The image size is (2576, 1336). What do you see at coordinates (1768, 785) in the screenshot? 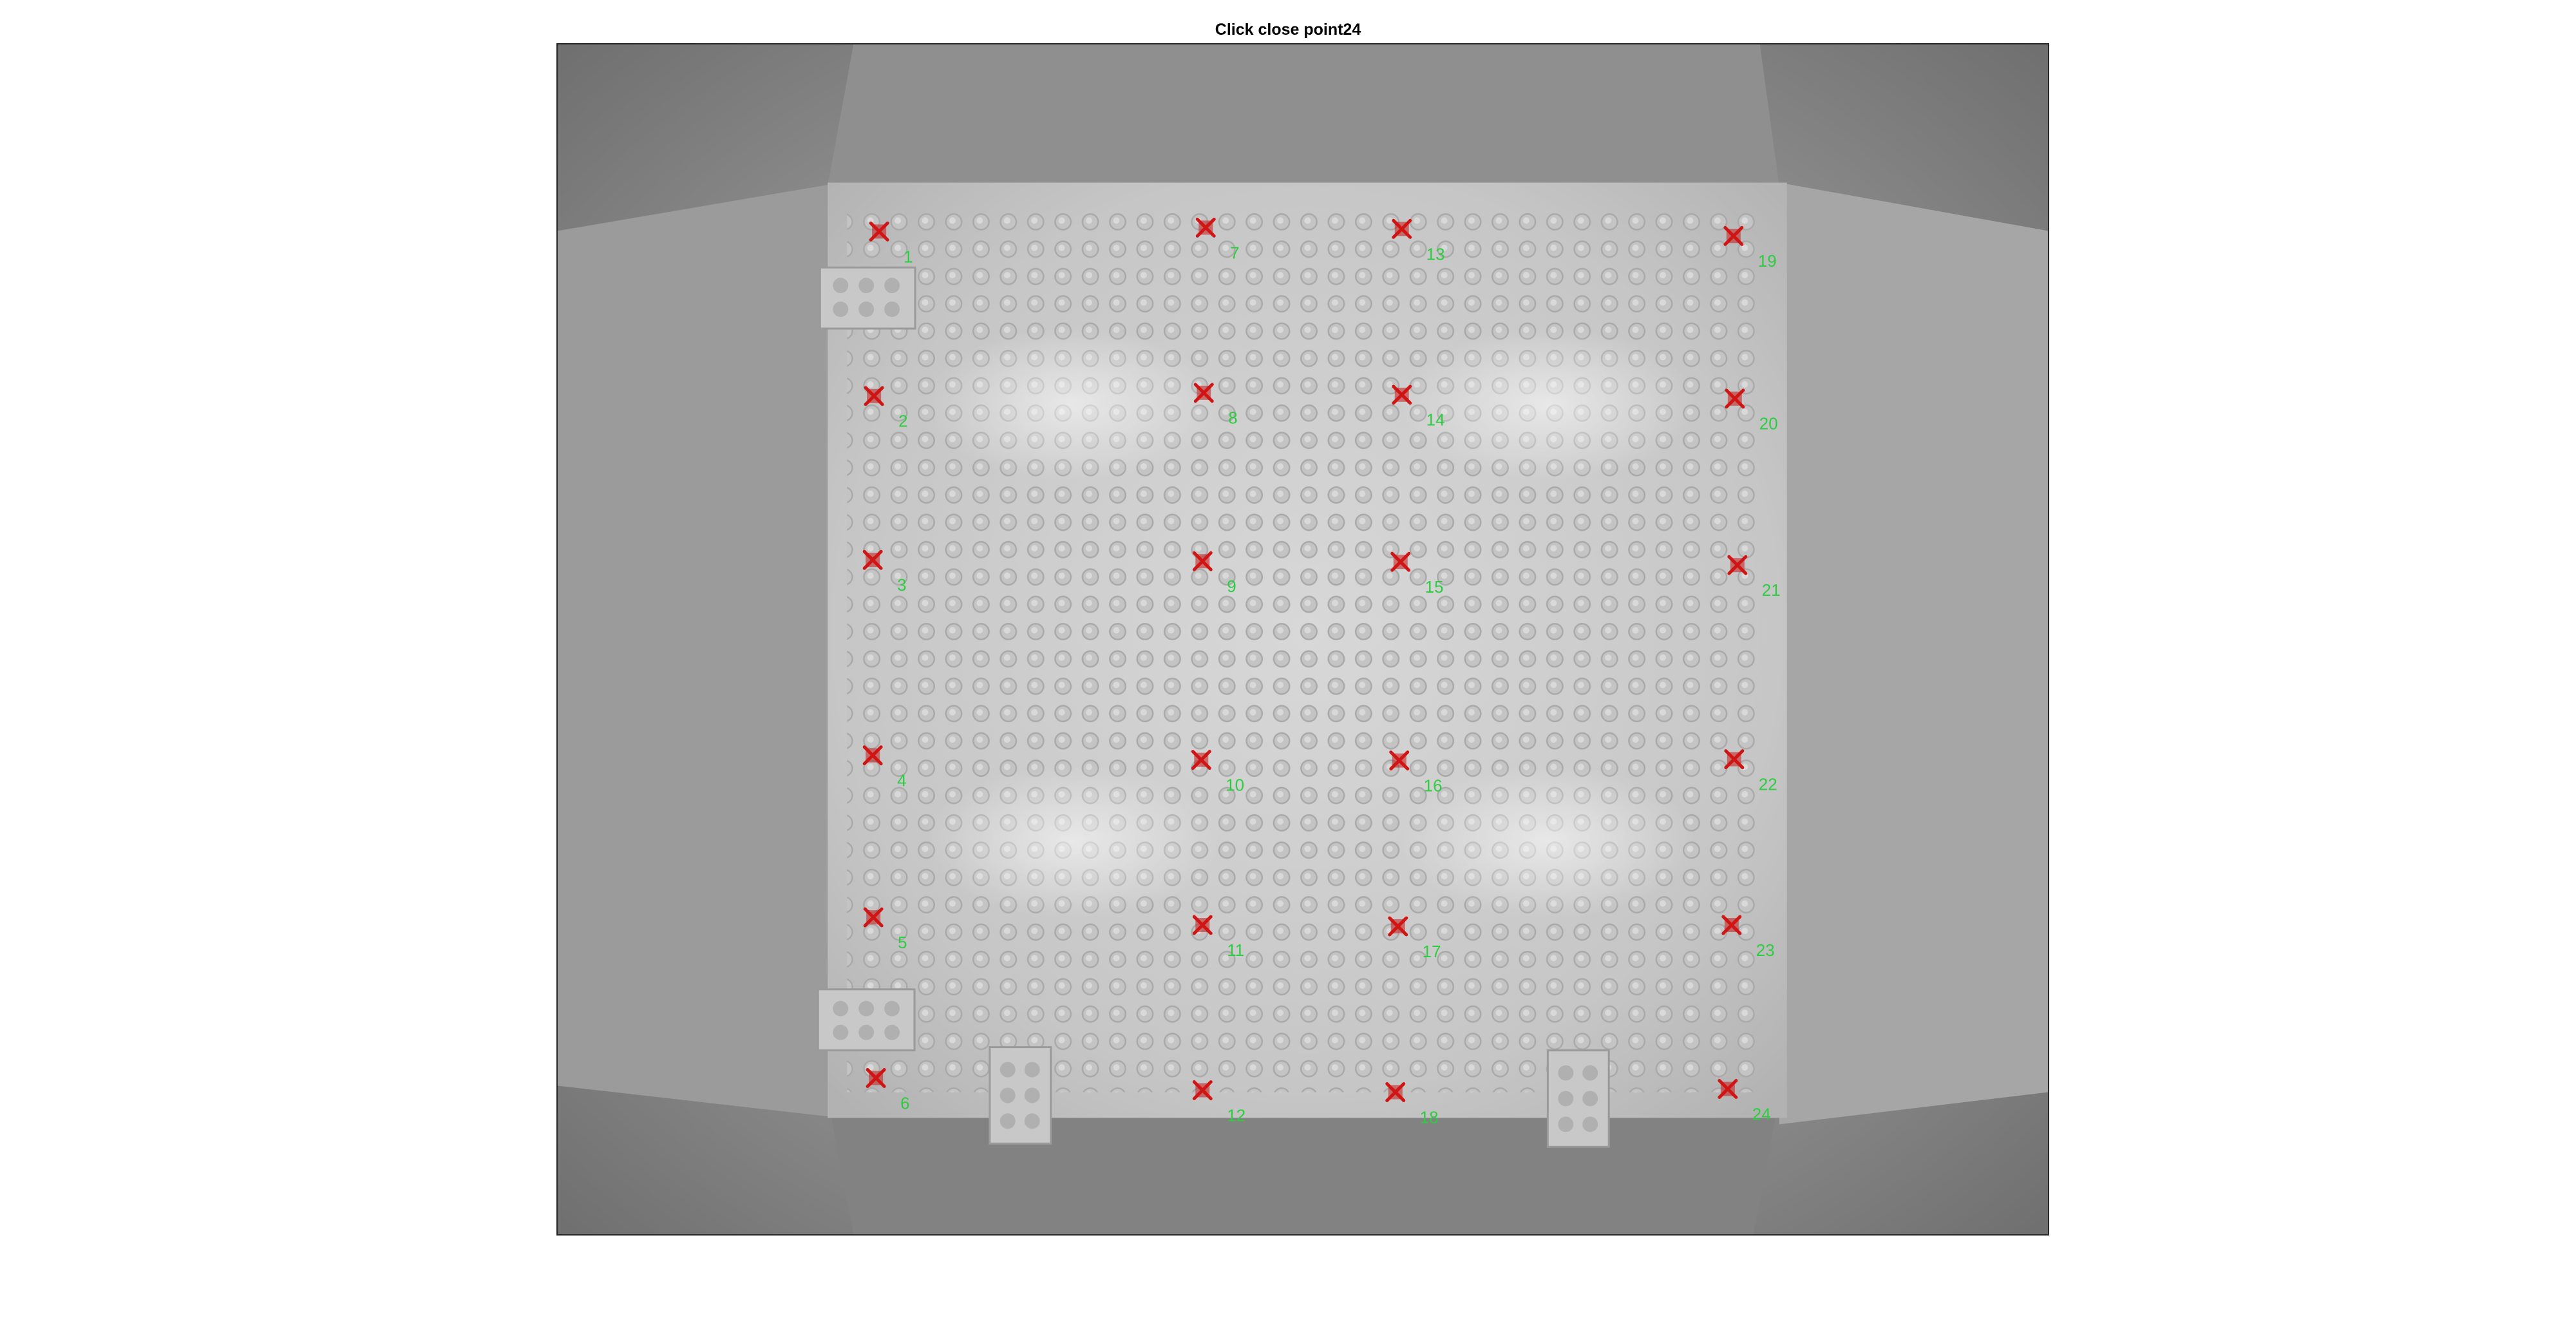
I see `point-label: 22` at bounding box center [1768, 785].